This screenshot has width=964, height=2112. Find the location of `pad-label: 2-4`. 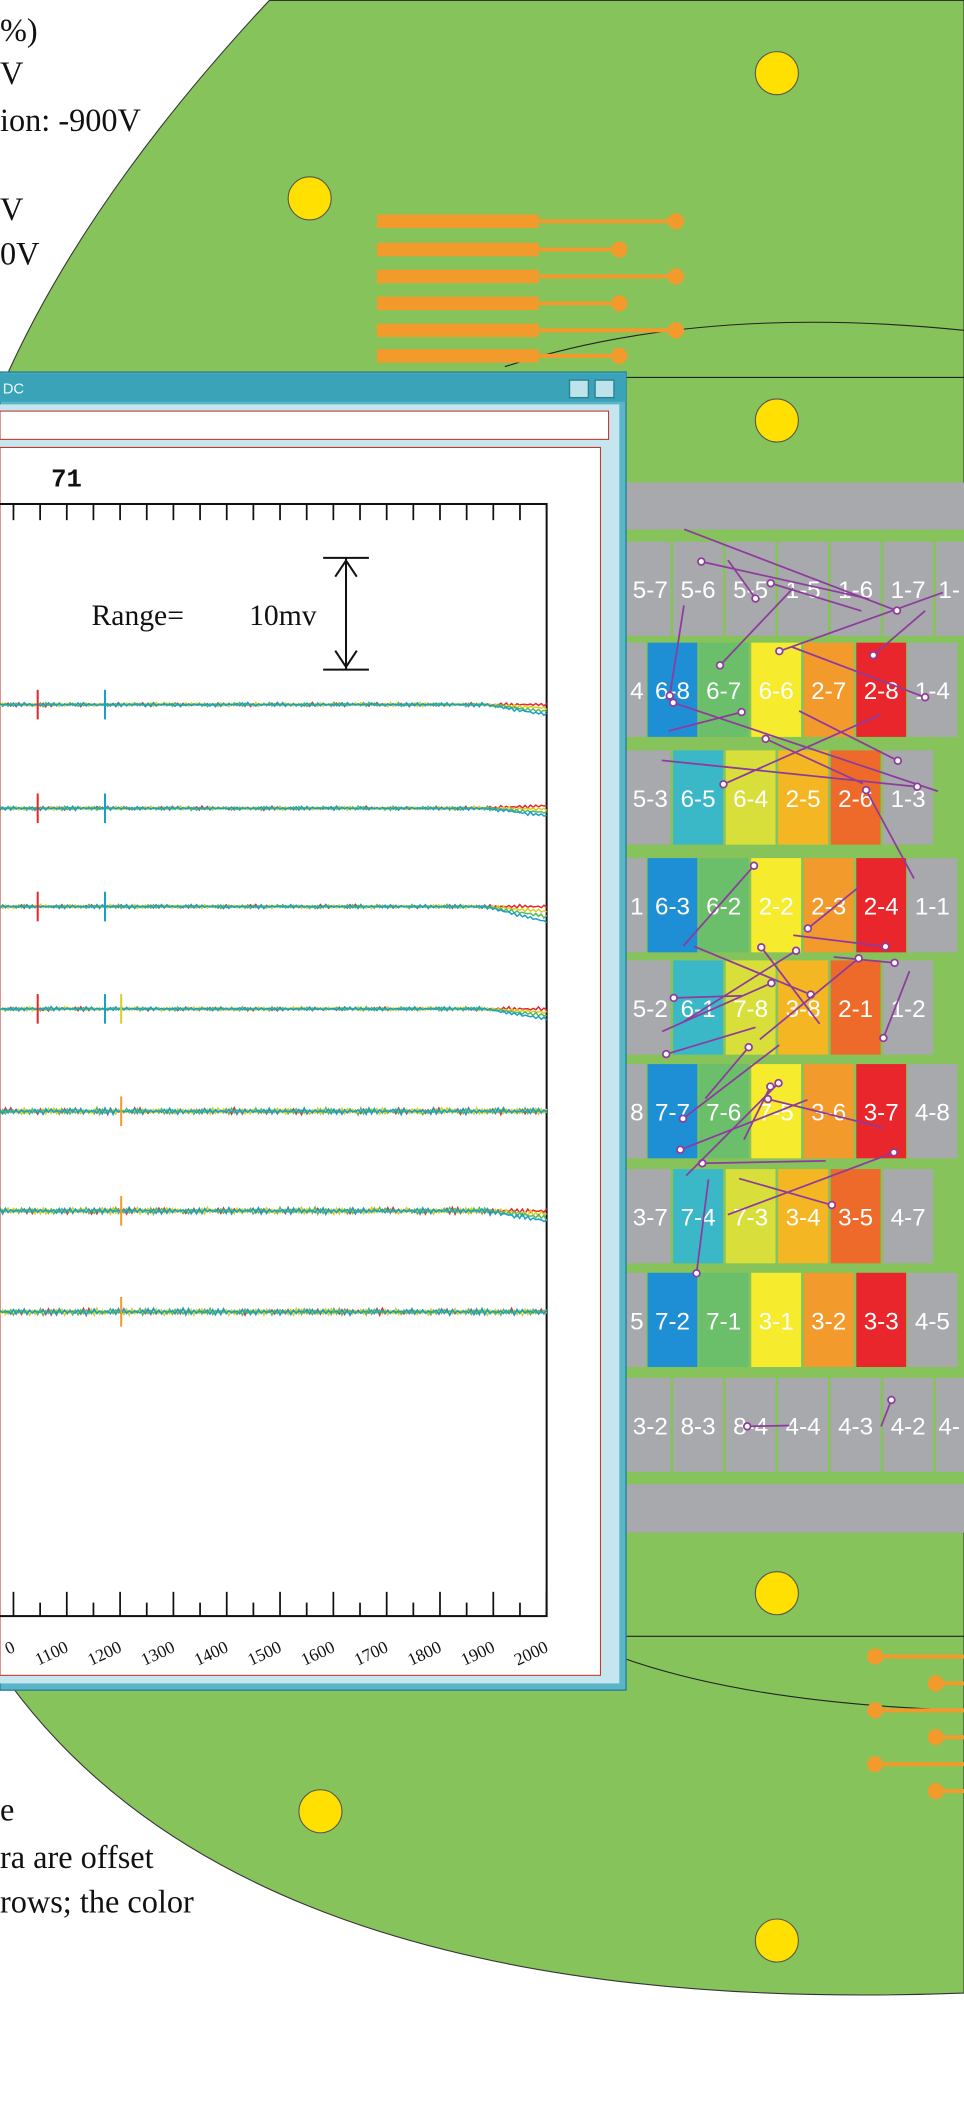

pad-label: 2-4 is located at coordinates (881, 907).